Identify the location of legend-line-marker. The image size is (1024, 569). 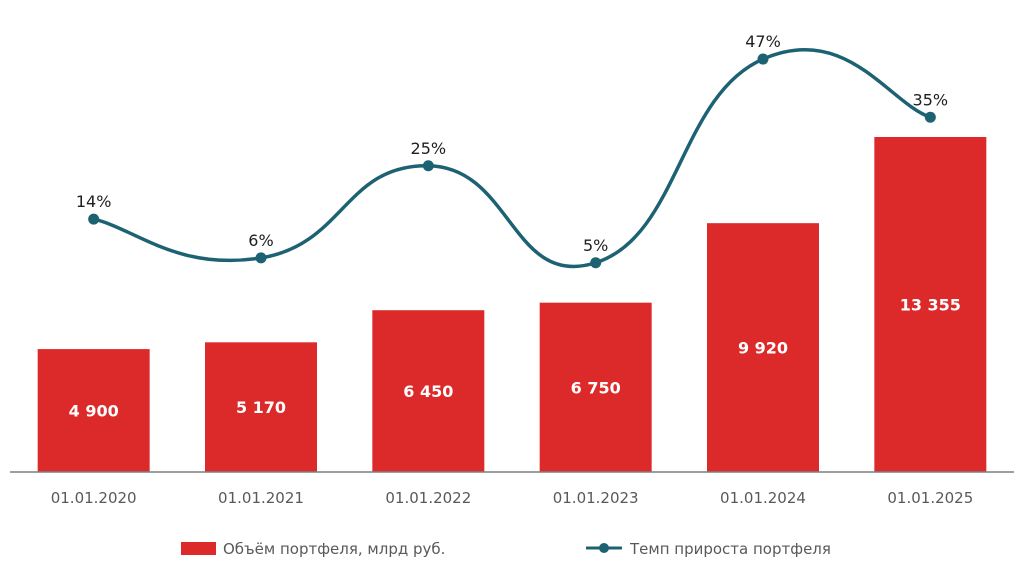
(604, 548).